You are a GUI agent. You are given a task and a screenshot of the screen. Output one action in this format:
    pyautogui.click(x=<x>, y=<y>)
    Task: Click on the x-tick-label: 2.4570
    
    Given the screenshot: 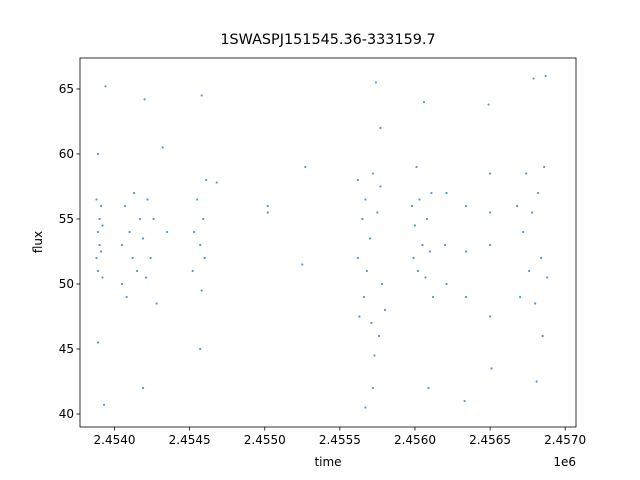 What is the action you would take?
    pyautogui.click(x=565, y=440)
    